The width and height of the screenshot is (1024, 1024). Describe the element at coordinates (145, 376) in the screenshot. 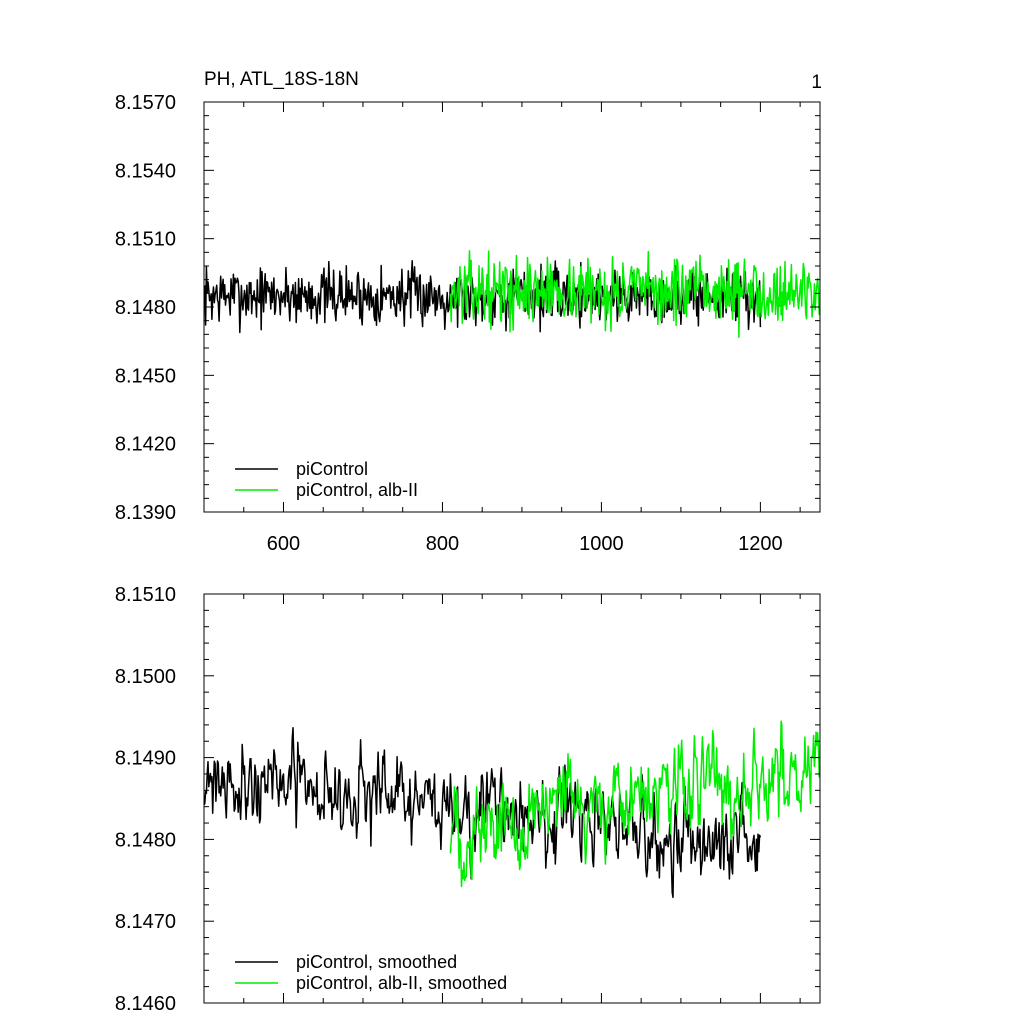

I see `y-tick-label: 8.1450` at that location.